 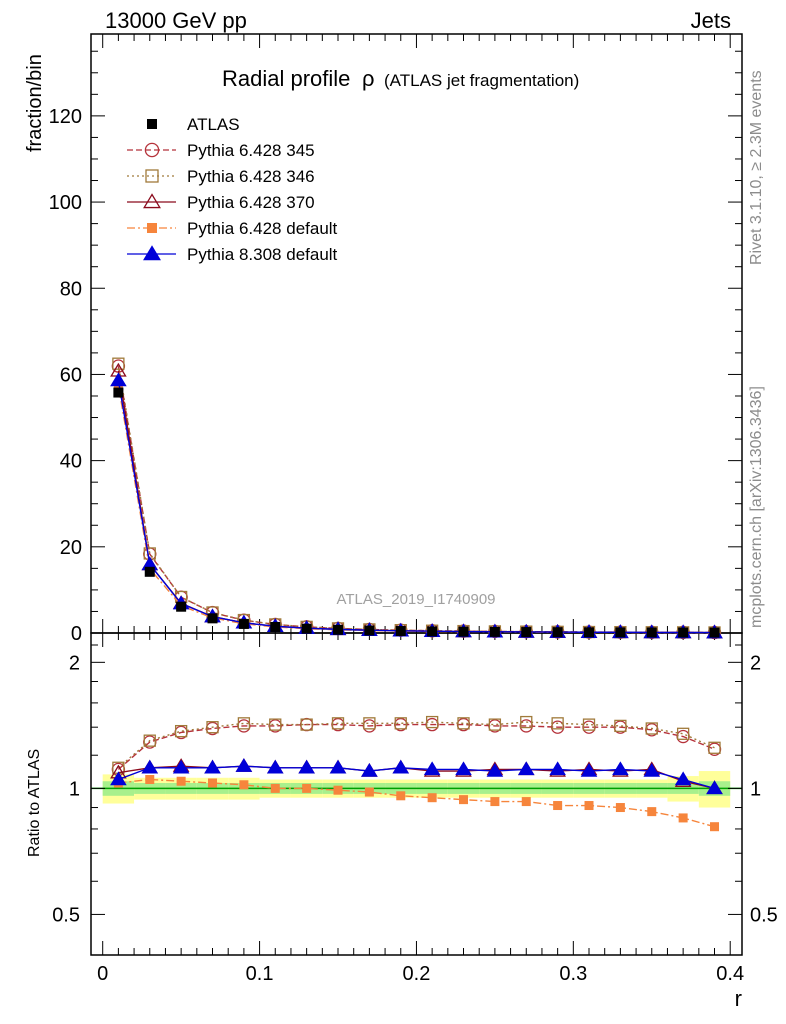 What do you see at coordinates (65, 117) in the screenshot?
I see `y-tick-label: 120` at bounding box center [65, 117].